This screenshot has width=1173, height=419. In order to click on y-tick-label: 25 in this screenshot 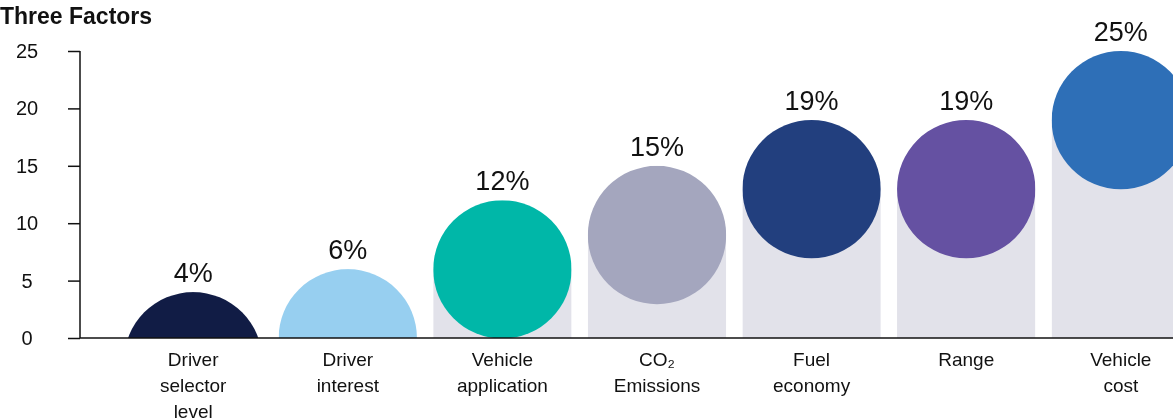, I will do `click(27, 50)`.